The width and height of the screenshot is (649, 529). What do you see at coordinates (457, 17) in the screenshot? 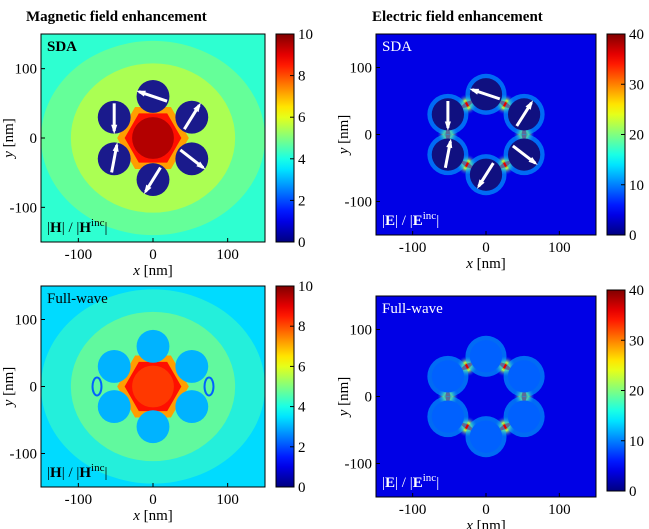
I see `electric-column-title: Electric field enhancement` at bounding box center [457, 17].